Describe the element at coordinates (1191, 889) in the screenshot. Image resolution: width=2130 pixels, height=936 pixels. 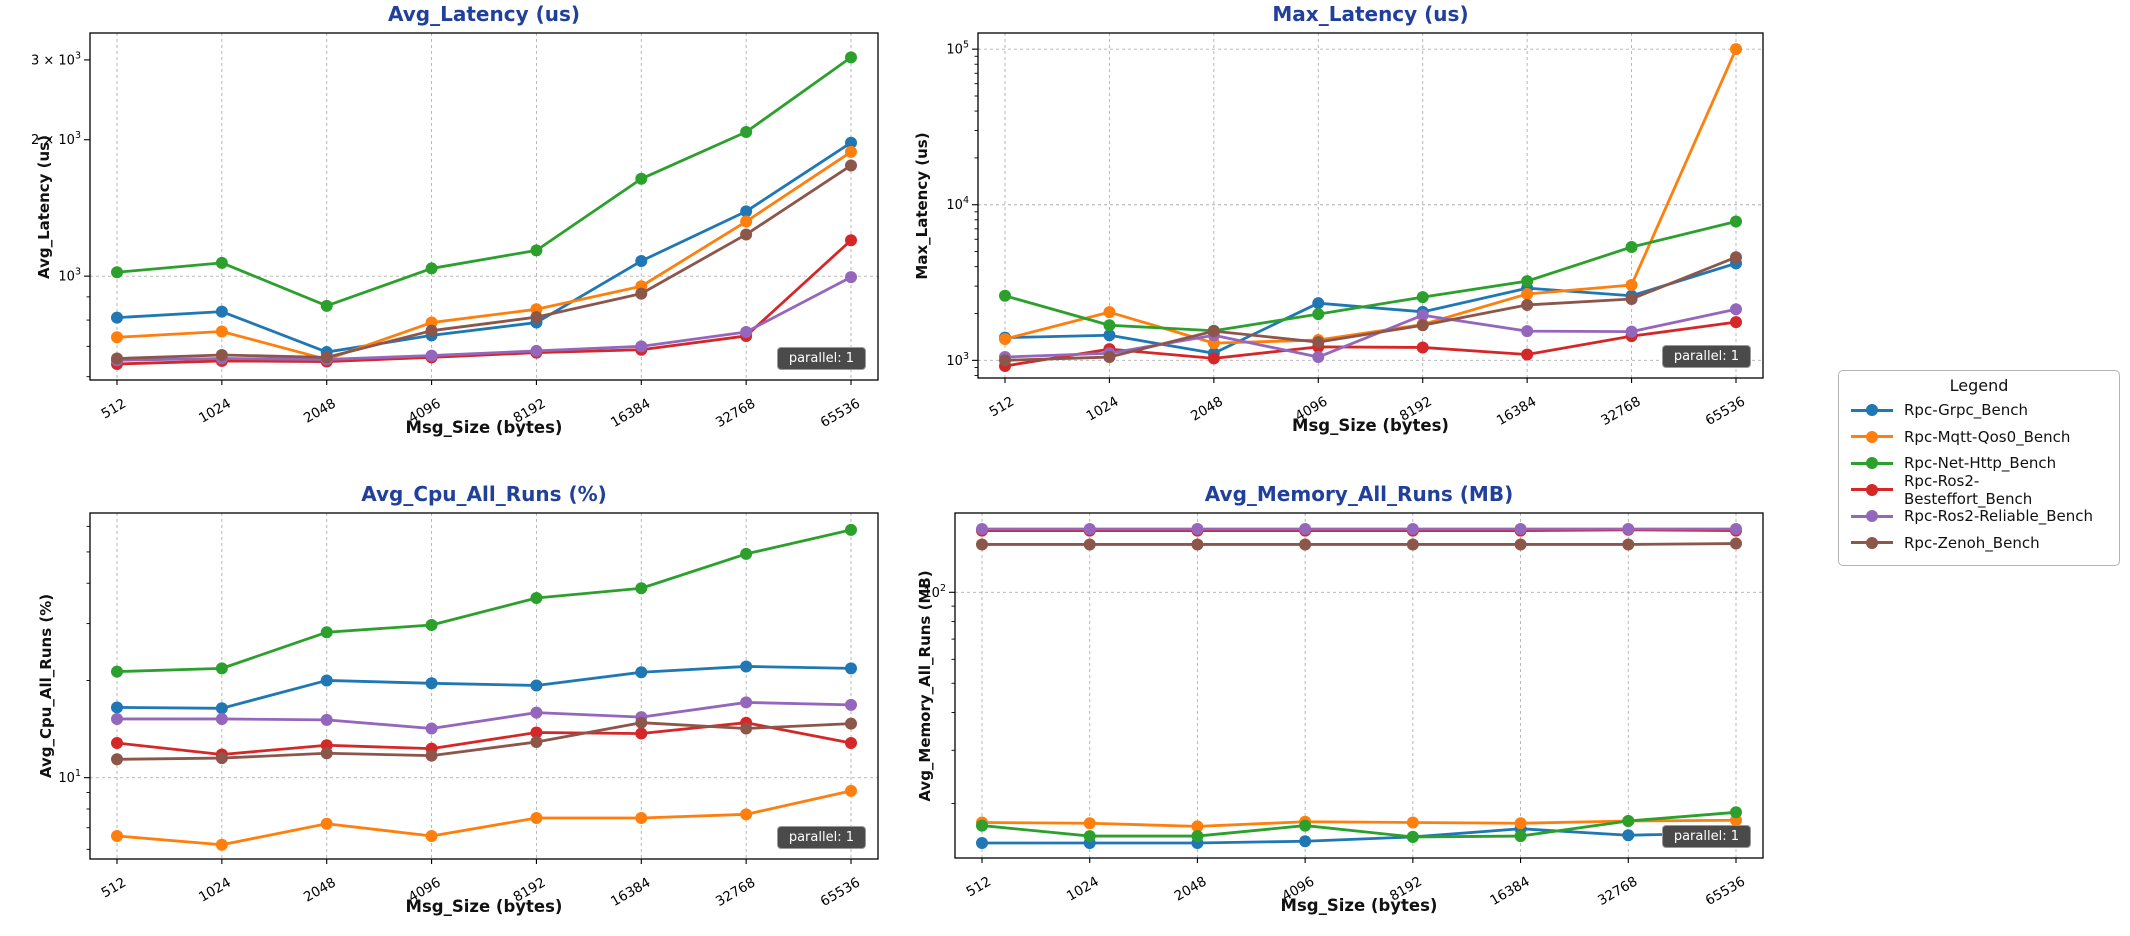
I see `x-tick-label: 2048` at that location.